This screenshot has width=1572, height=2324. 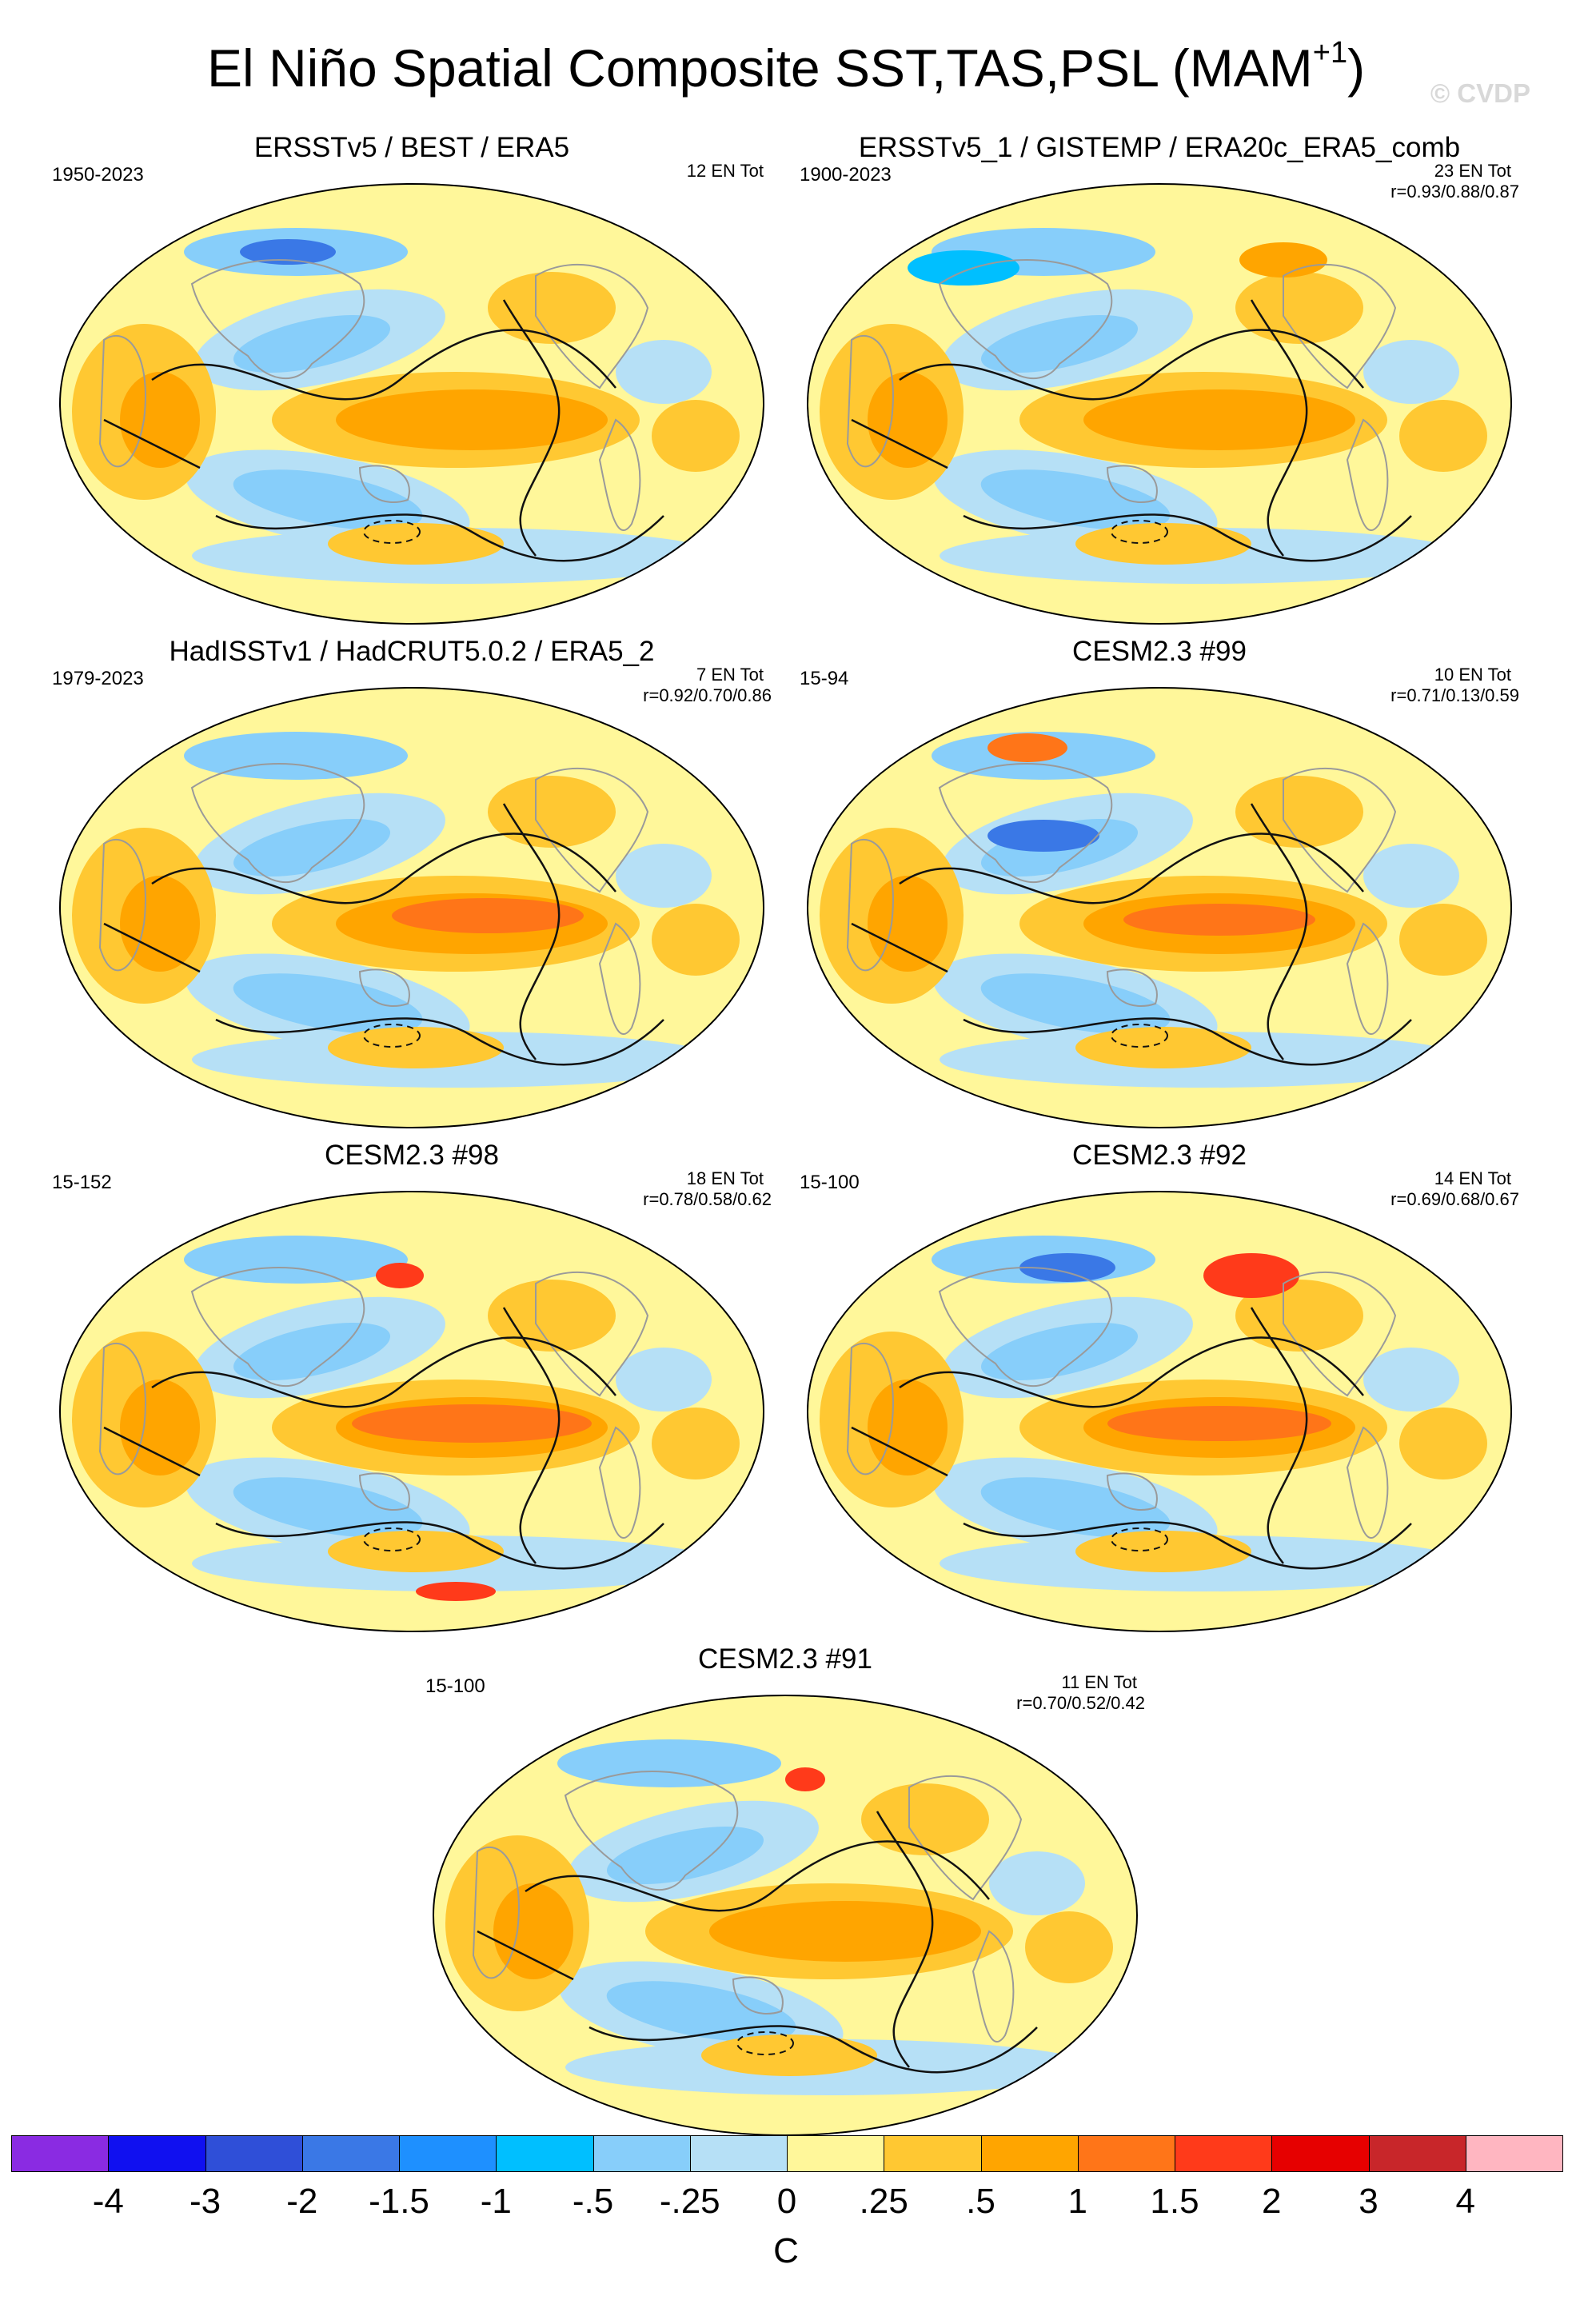 What do you see at coordinates (830, 1182) in the screenshot?
I see `panel-years: 15-100` at bounding box center [830, 1182].